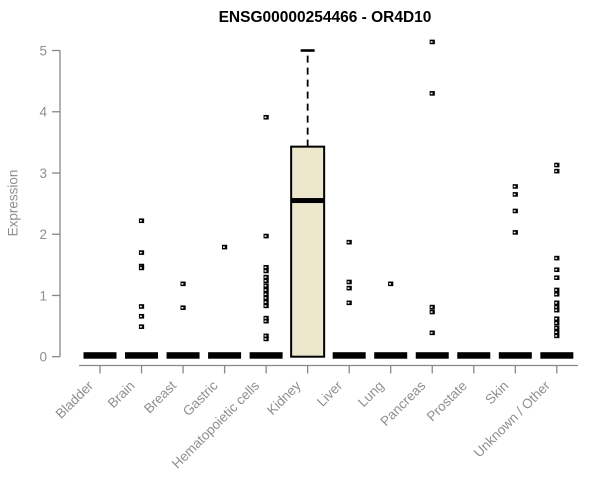 The height and width of the screenshot is (500, 600). Describe the element at coordinates (160, 397) in the screenshot. I see `x-axis-label-breast: Breast` at that location.